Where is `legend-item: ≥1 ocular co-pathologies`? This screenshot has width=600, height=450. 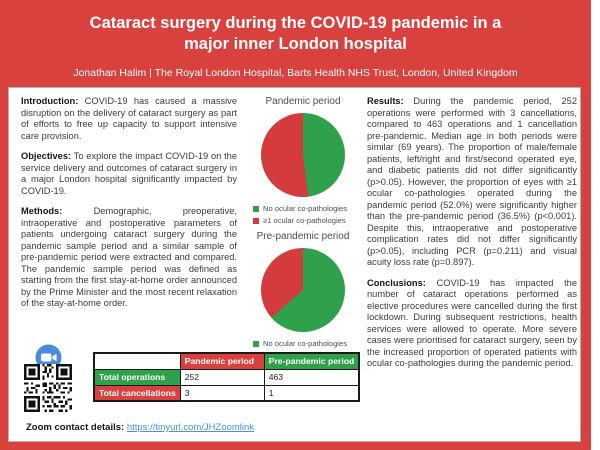
legend-item: ≥1 ocular co-pathologies is located at coordinates (310, 220).